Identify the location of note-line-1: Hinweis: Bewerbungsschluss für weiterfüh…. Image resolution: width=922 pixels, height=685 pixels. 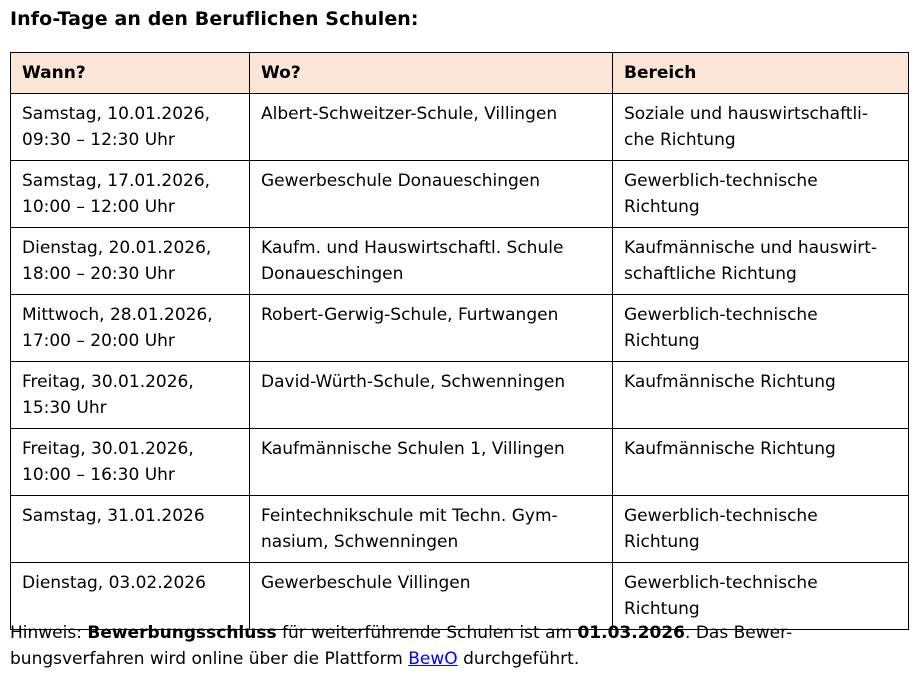
(401, 633).